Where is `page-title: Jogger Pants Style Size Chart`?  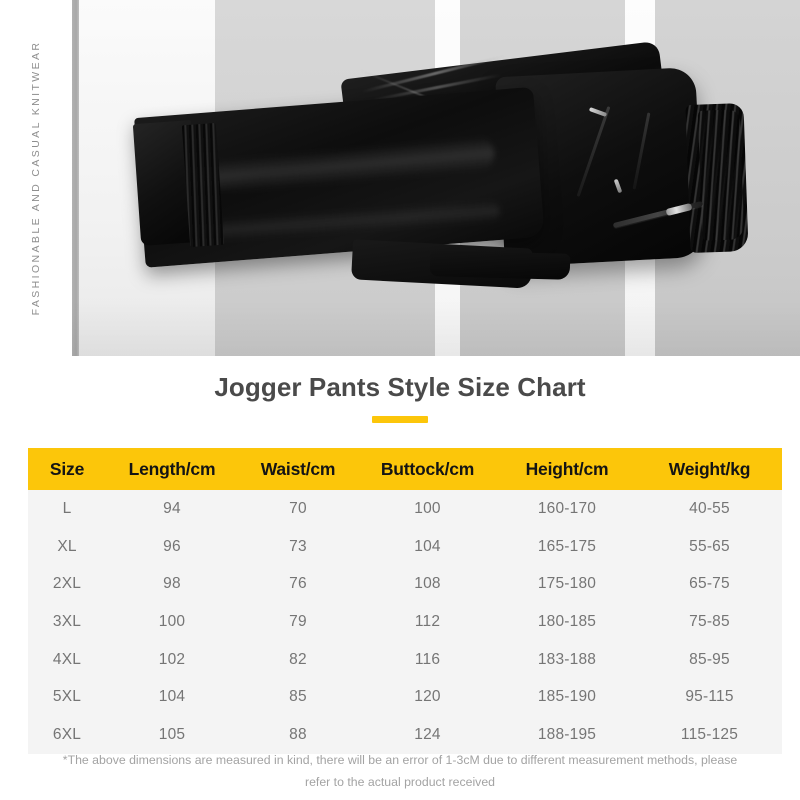
page-title: Jogger Pants Style Size Chart is located at coordinates (400, 387).